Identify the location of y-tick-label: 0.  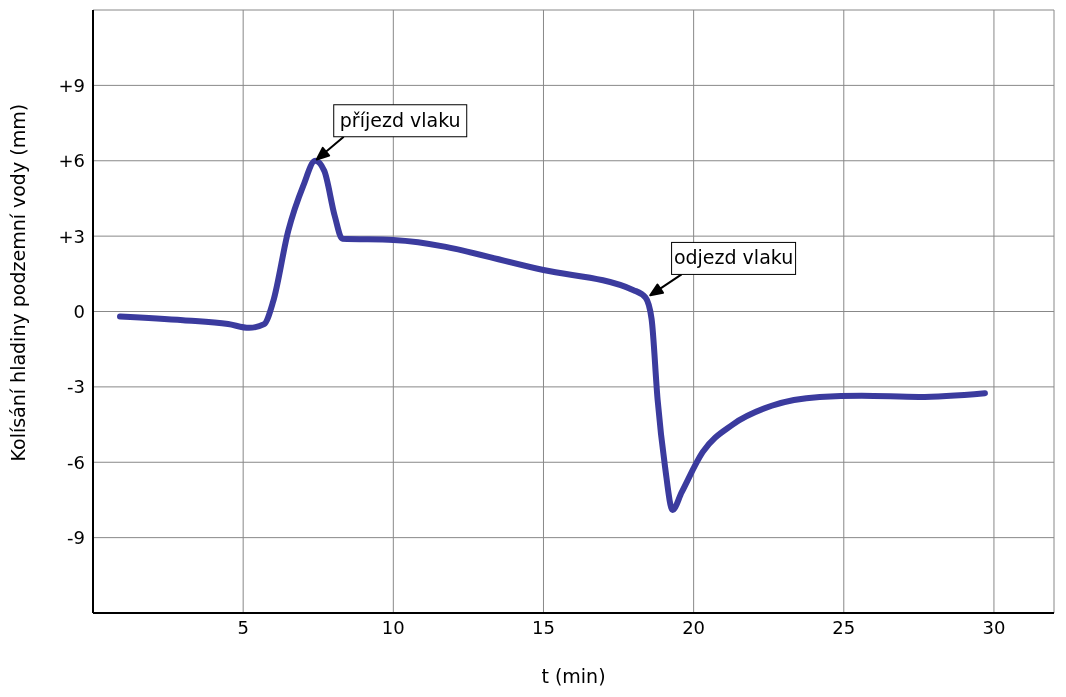
(79, 311).